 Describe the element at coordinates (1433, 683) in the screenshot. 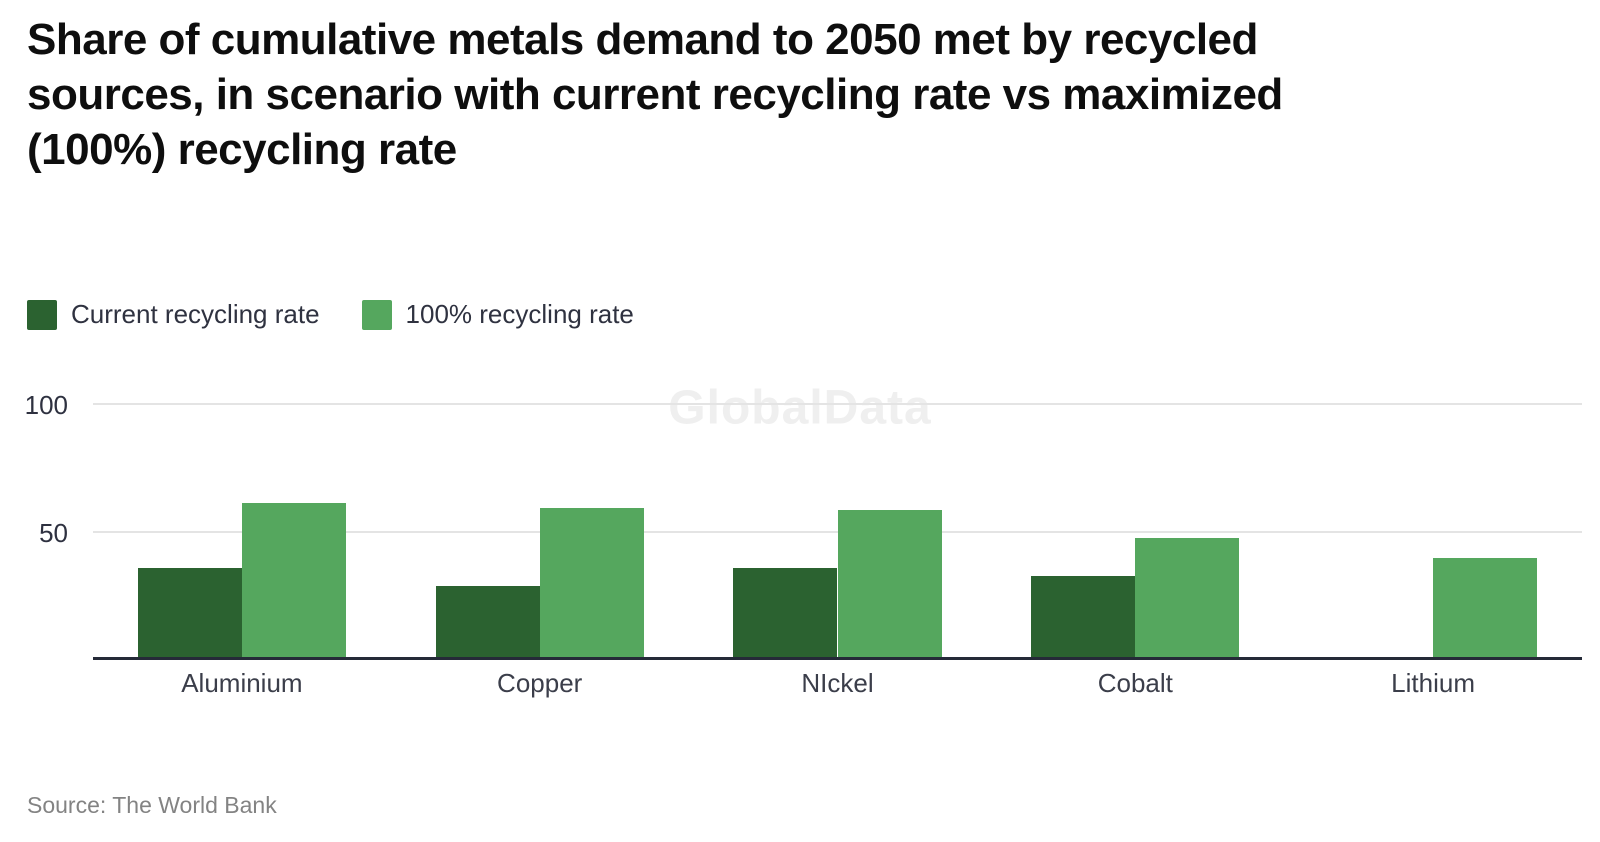

I see `x-label-lithium: Lithium` at that location.